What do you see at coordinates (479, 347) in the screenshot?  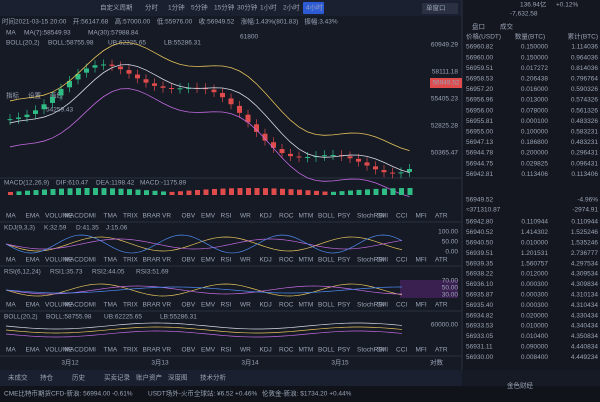 I see `book-cell: 56931.11` at bounding box center [479, 347].